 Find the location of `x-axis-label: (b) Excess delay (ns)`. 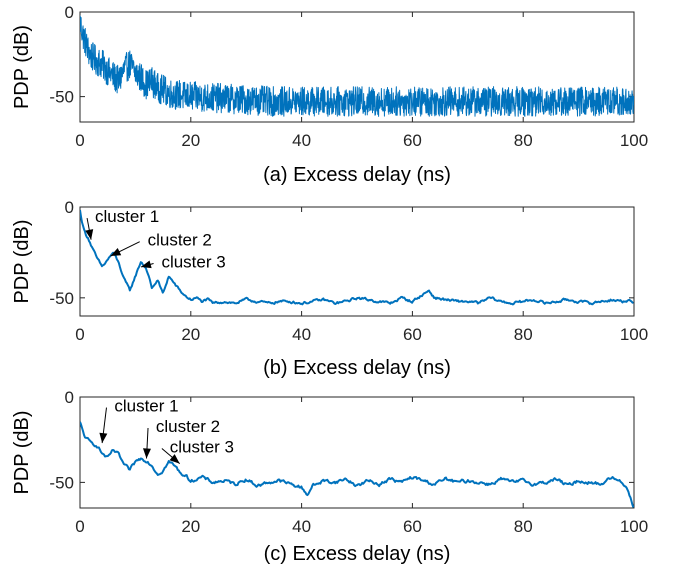

x-axis-label: (b) Excess delay (ns) is located at coordinates (357, 368).